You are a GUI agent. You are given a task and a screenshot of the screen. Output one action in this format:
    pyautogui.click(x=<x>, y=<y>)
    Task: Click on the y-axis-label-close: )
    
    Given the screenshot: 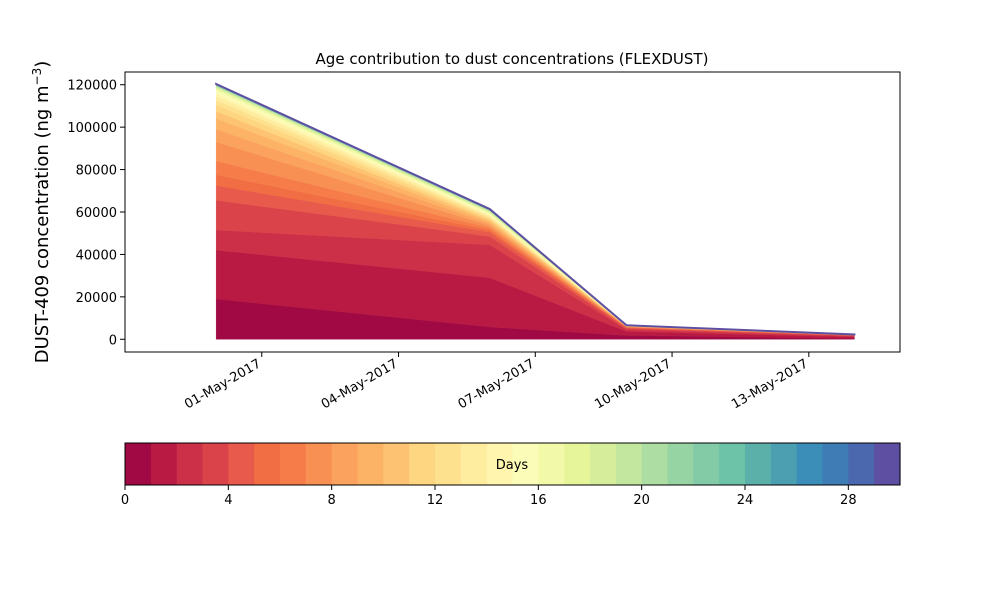 What is the action you would take?
    pyautogui.click(x=42, y=64)
    